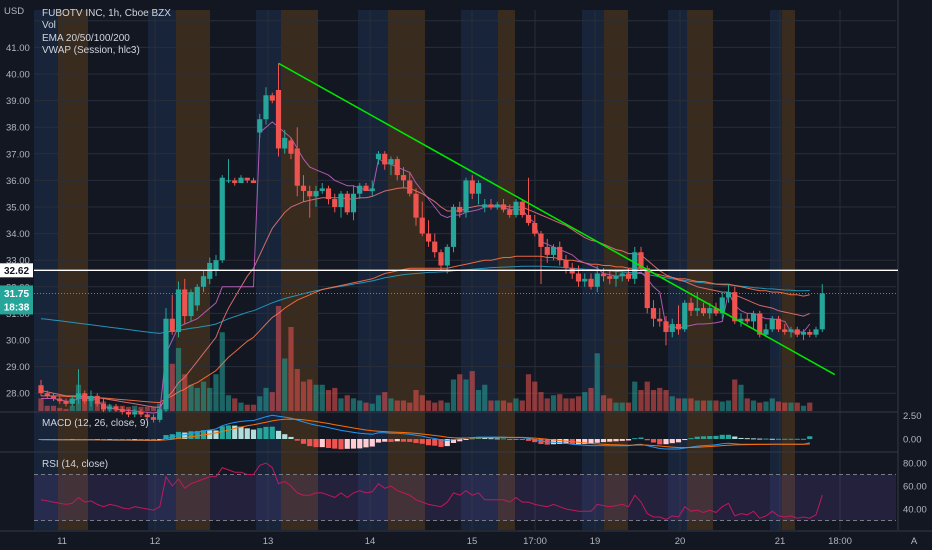 This screenshot has width=932, height=550. I want to click on macd-label: MACD (12, 26, close, 9), so click(95, 423).